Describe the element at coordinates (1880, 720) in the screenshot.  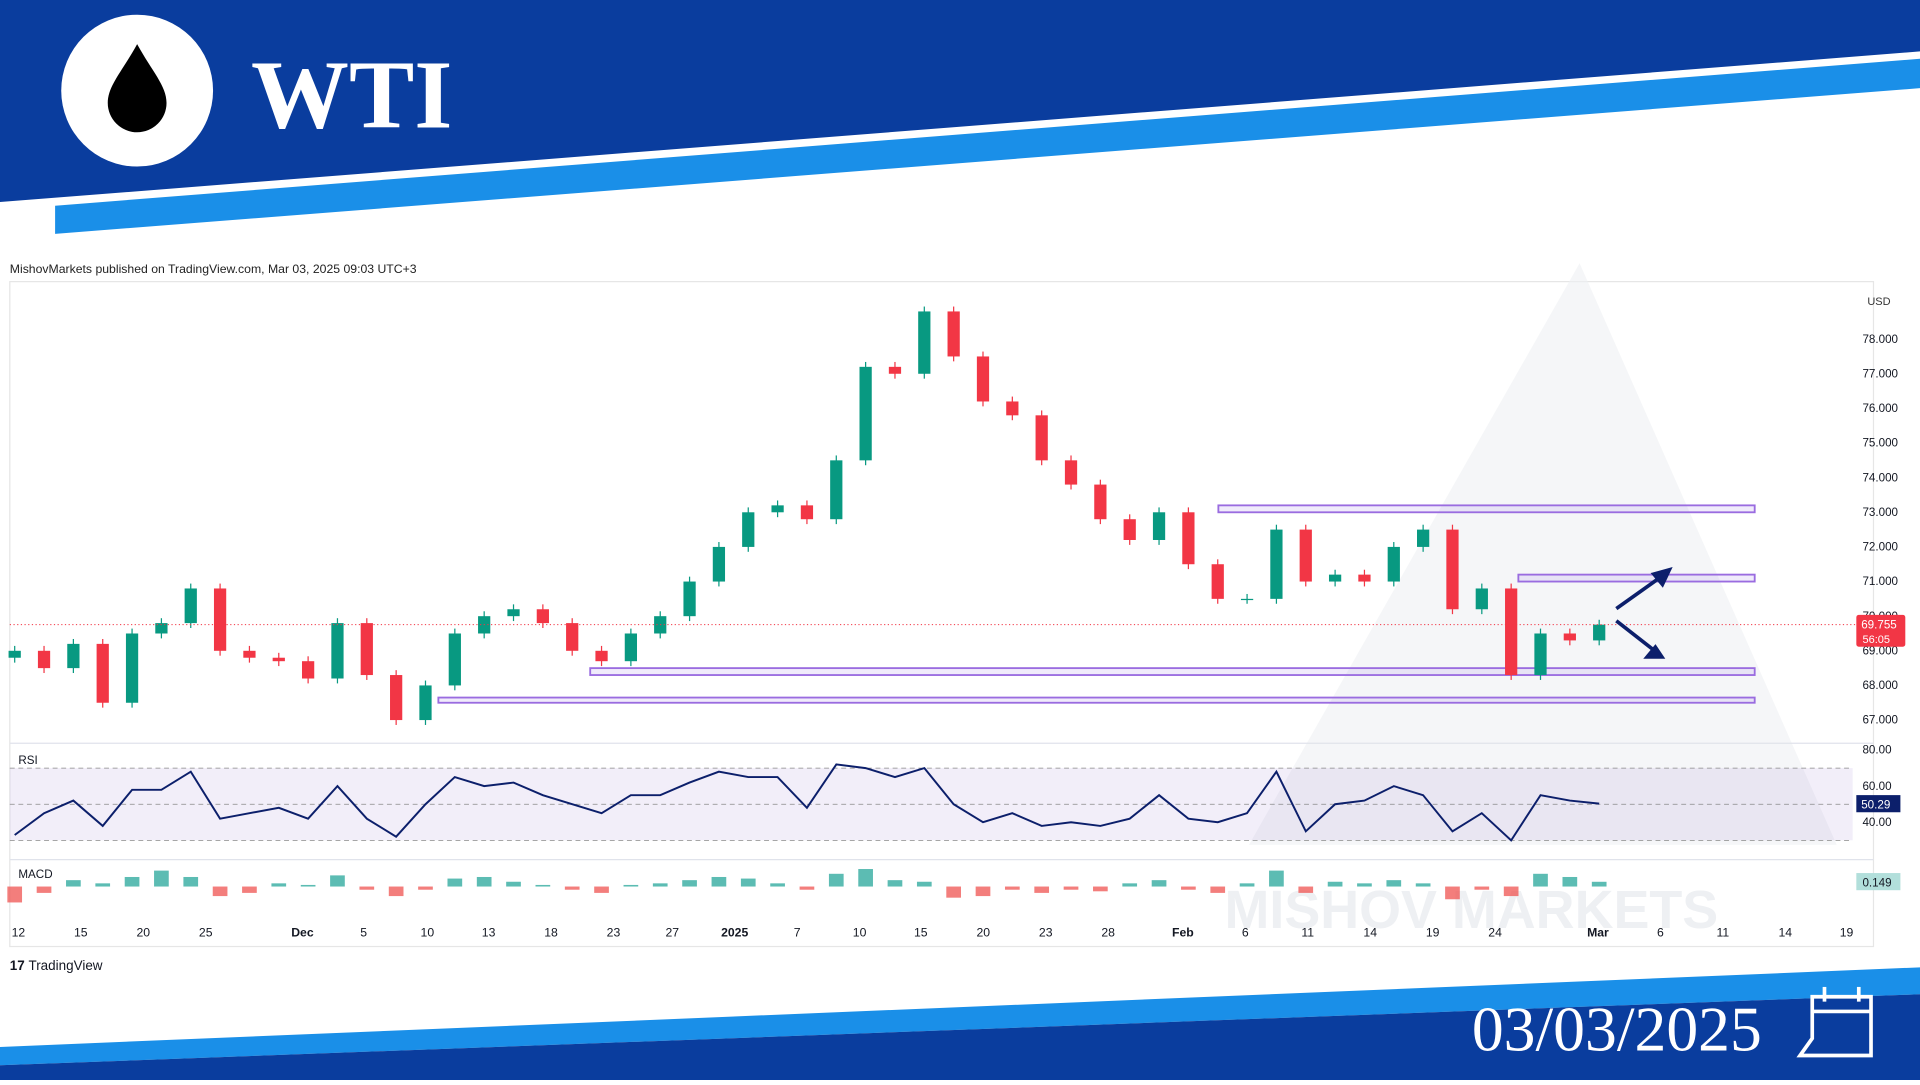
I see `y-tick-label: 67.000` at that location.